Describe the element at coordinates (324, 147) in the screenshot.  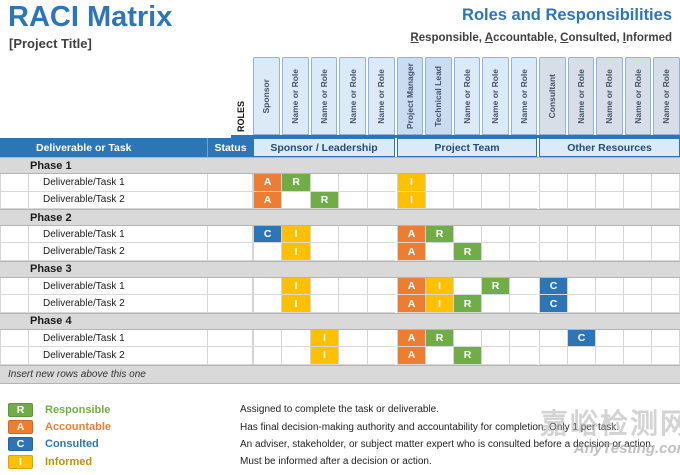
I see `group-header-sponsor-leadership: Sponsor / Leadership` at that location.